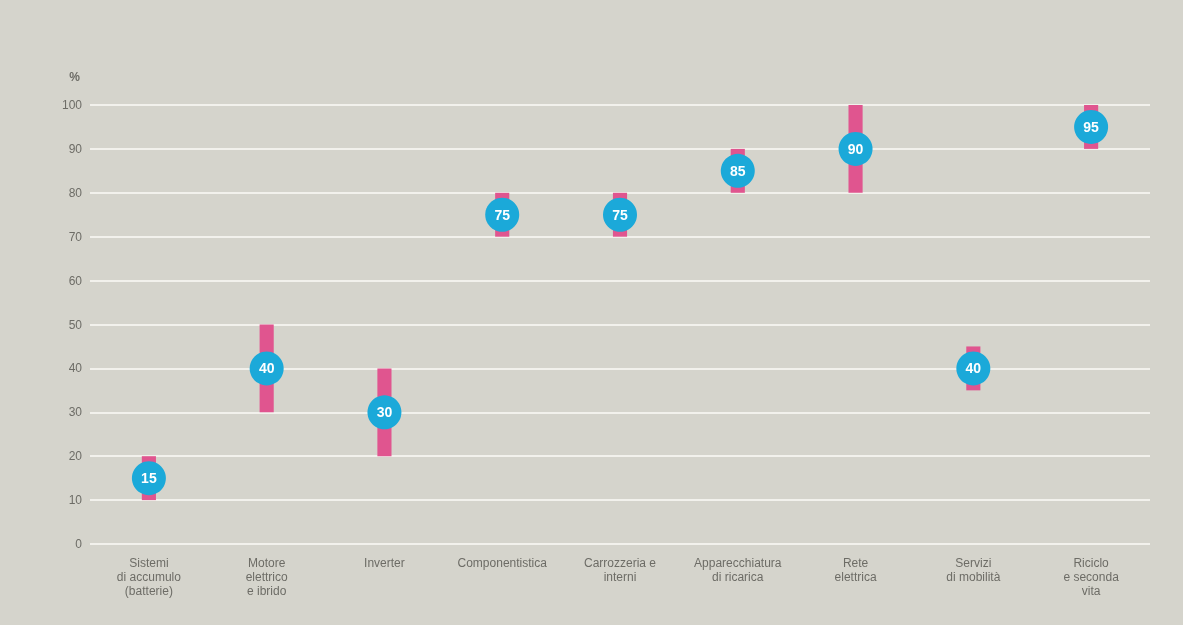  I want to click on x-tick-label: Componentistica, so click(502, 563).